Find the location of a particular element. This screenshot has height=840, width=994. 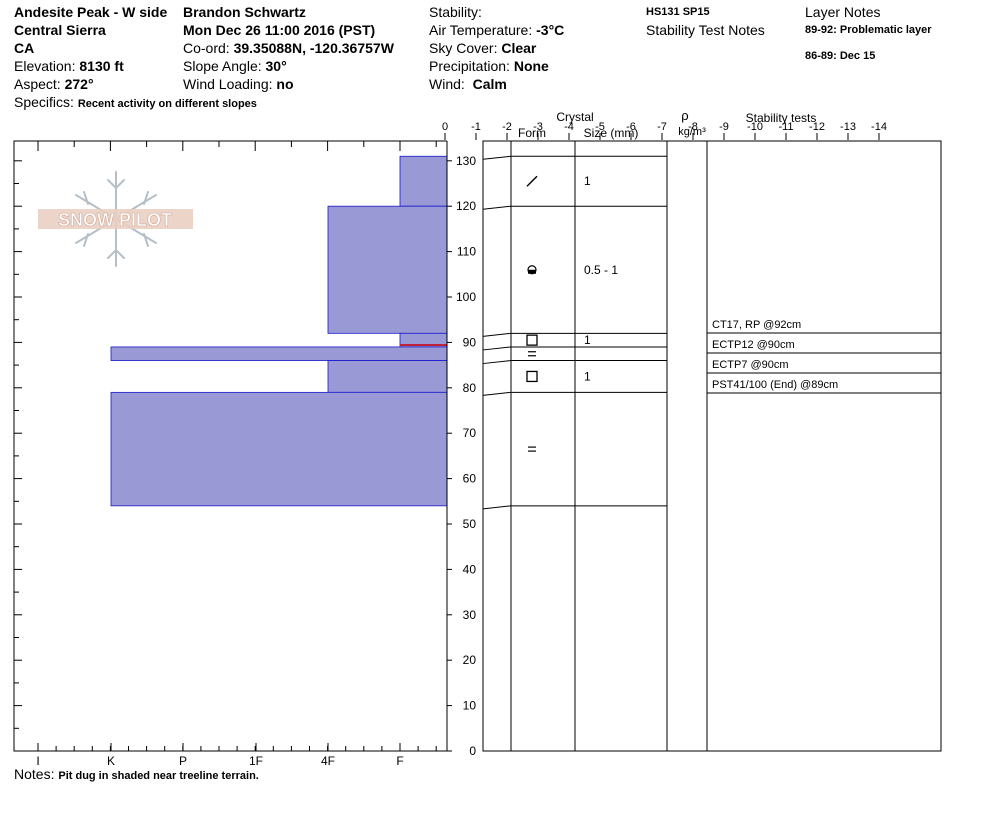

temp-tick-label: -5 is located at coordinates (600, 127).